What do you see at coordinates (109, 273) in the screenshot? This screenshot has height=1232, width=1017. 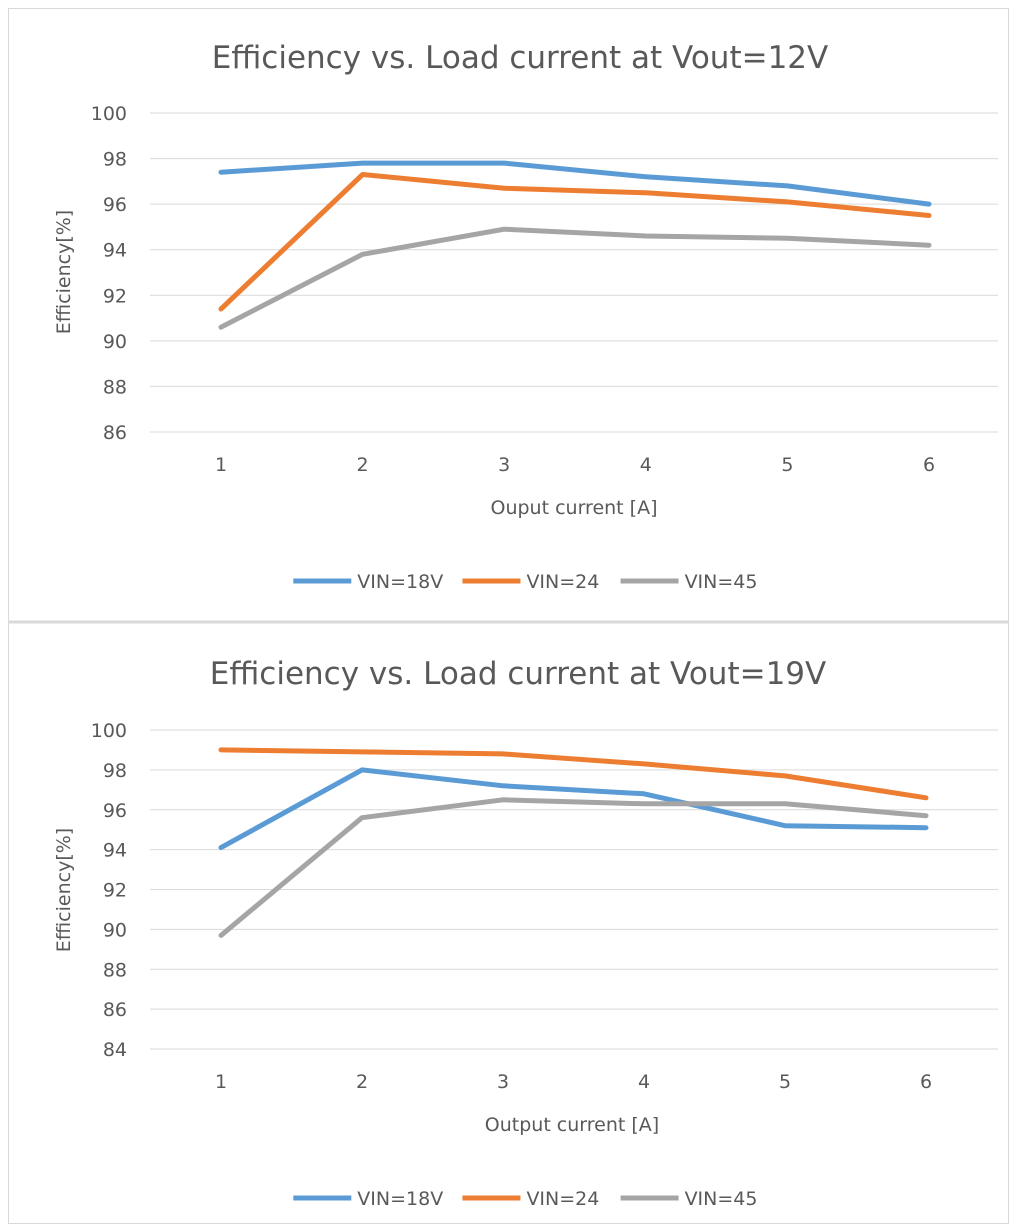 I see `y-tick-labels: 86 88 90 92 94 96 98 100` at bounding box center [109, 273].